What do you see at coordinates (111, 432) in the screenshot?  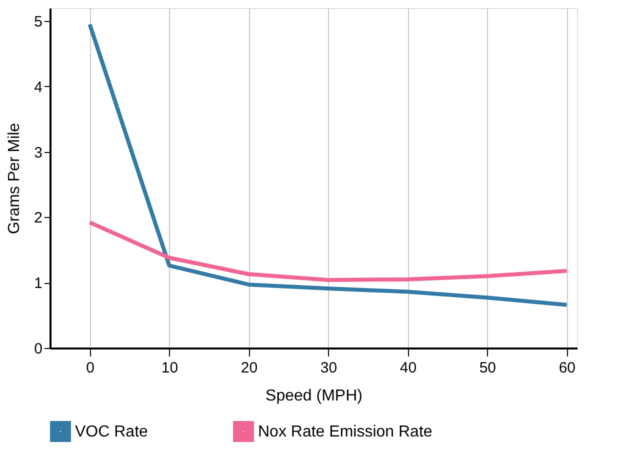 I see `legend-label: VOC Rate` at bounding box center [111, 432].